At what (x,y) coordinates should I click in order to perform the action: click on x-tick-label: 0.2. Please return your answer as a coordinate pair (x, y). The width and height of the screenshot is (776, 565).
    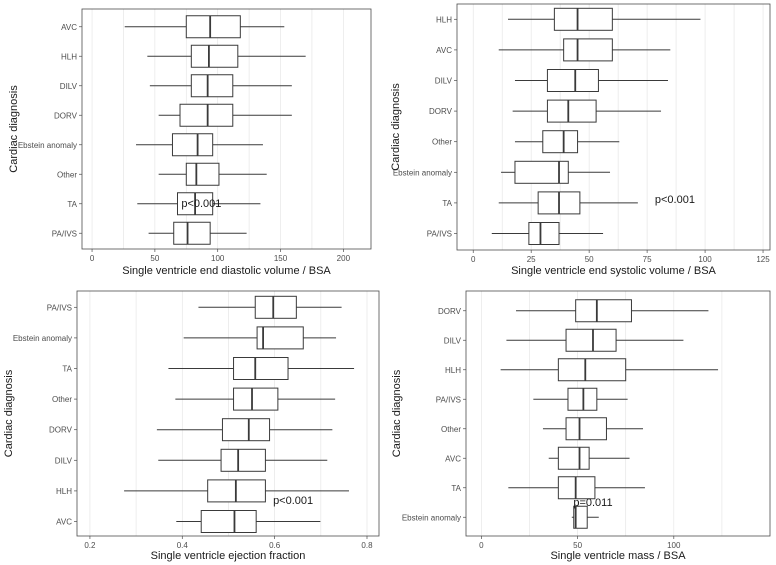
    Looking at the image, I should click on (90, 545).